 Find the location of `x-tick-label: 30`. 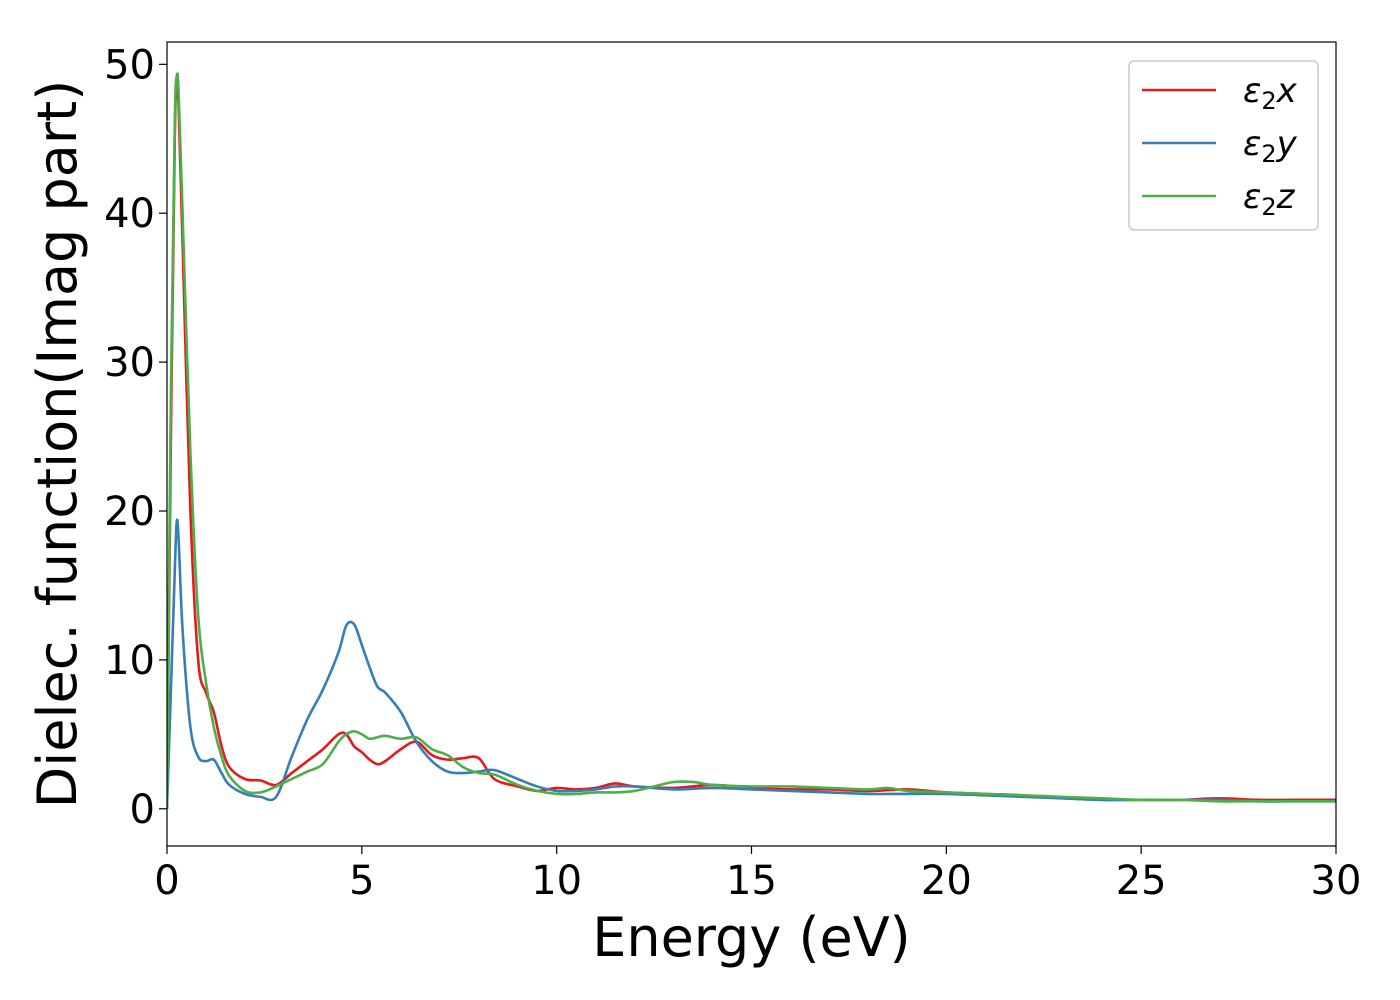

x-tick-label: 30 is located at coordinates (1336, 881).